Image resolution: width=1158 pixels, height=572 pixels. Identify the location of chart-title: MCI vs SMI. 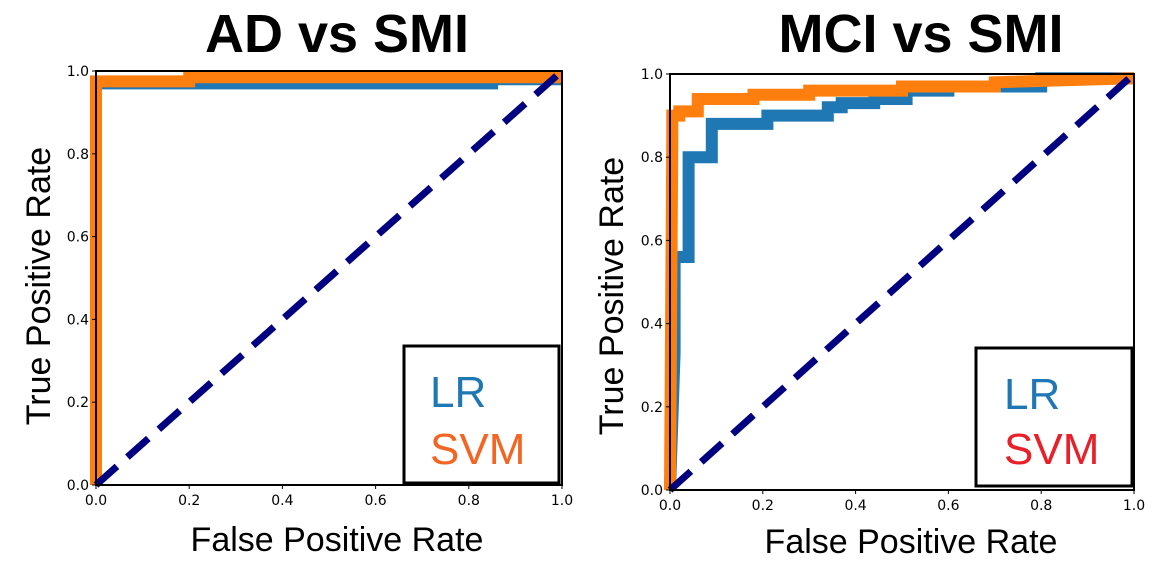
(920, 34).